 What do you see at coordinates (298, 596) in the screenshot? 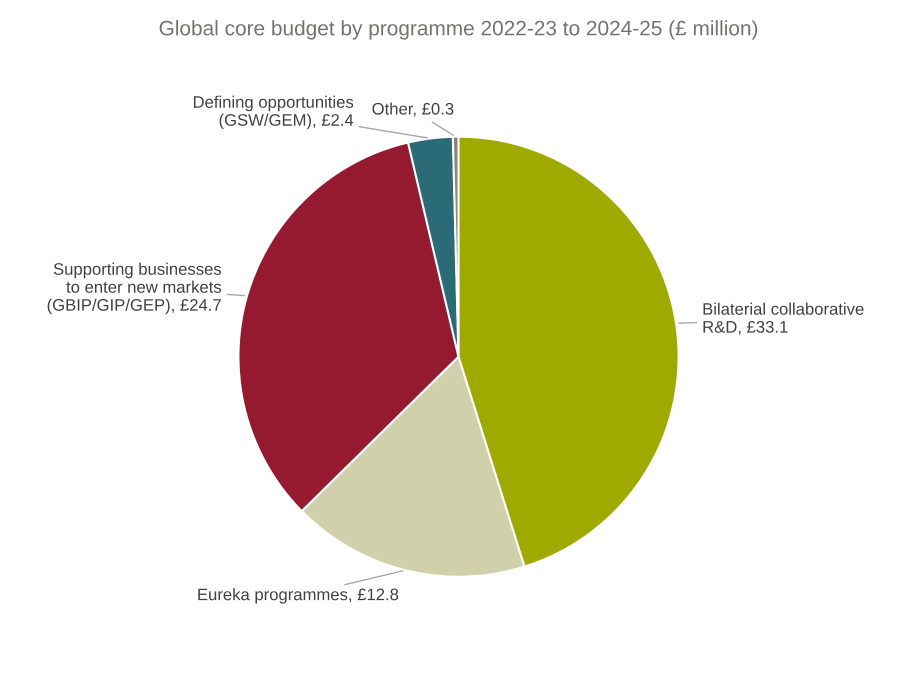
I see `slice-label: Eureka programmes, £12.8` at bounding box center [298, 596].